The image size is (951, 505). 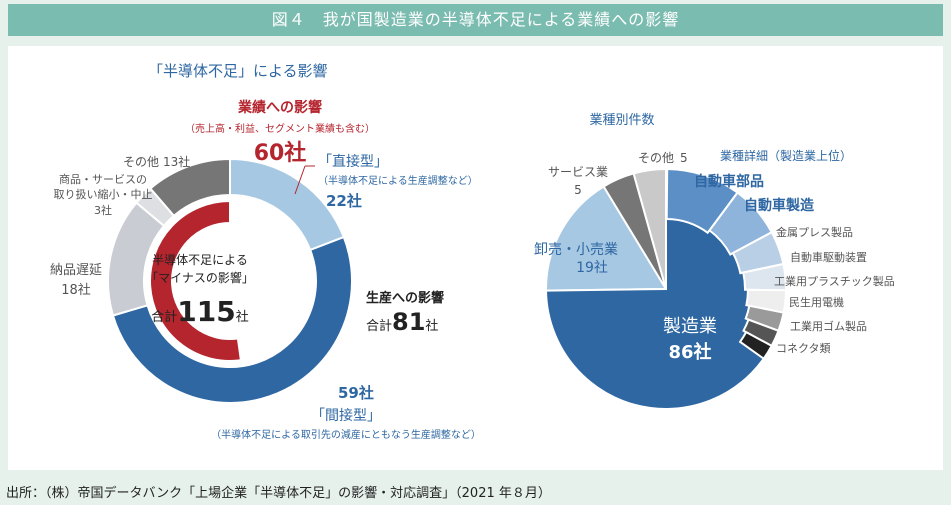 What do you see at coordinates (405, 298) in the screenshot?
I see `production-label: 生産への影響` at bounding box center [405, 298].